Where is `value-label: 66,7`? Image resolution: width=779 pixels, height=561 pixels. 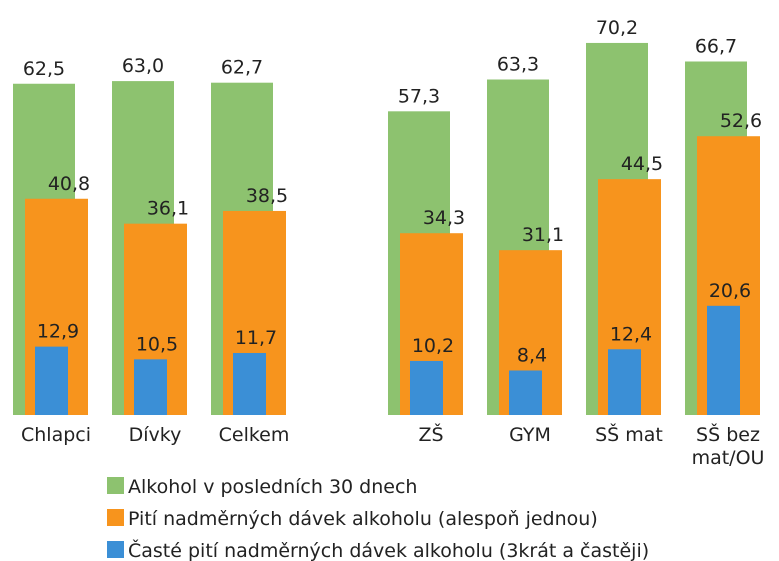
value-label: 66,7 is located at coordinates (716, 46).